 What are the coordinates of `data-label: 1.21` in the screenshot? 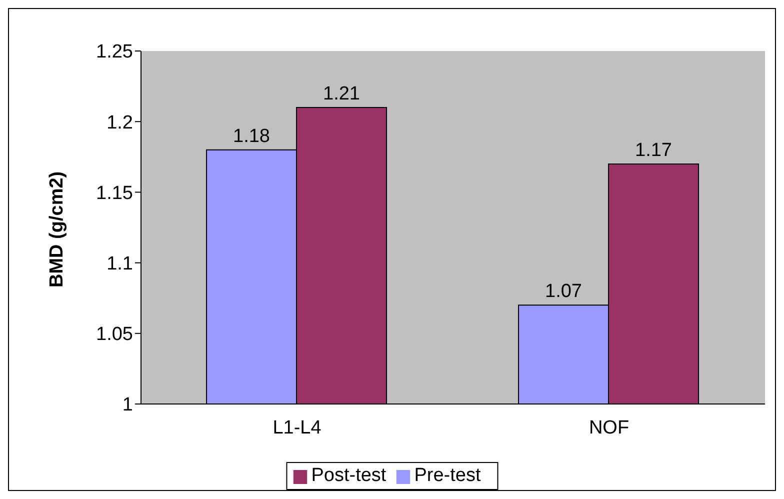 It's located at (341, 93).